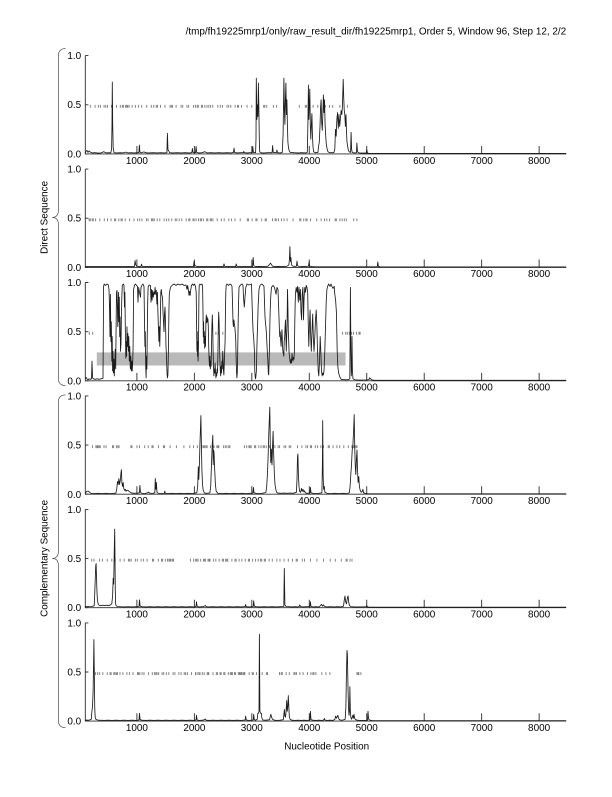 Image resolution: width=612 pixels, height=797 pixels. What do you see at coordinates (45, 557) in the screenshot?
I see `svg-text: Complementary Sequence` at bounding box center [45, 557].